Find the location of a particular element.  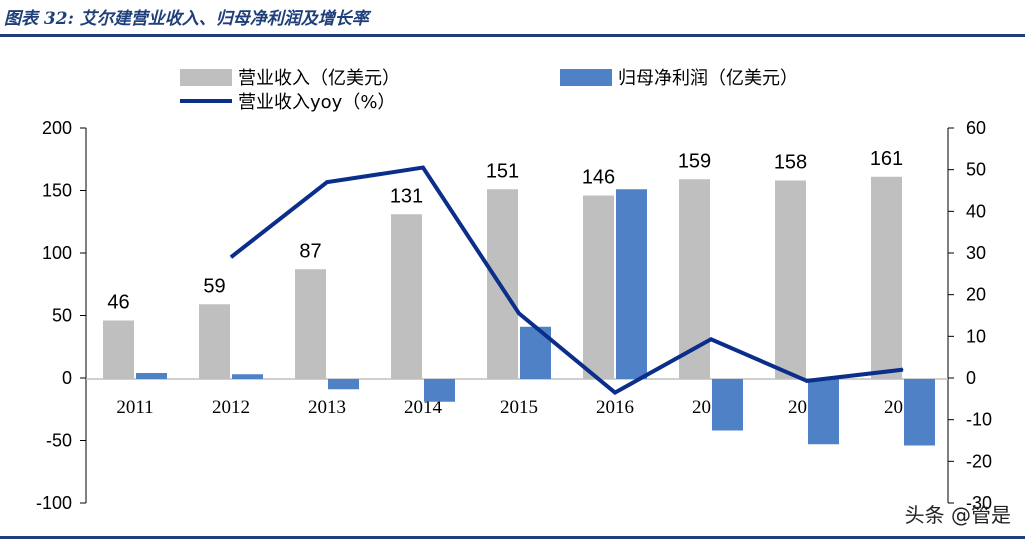

profit-bar-2016 is located at coordinates (631, 284).